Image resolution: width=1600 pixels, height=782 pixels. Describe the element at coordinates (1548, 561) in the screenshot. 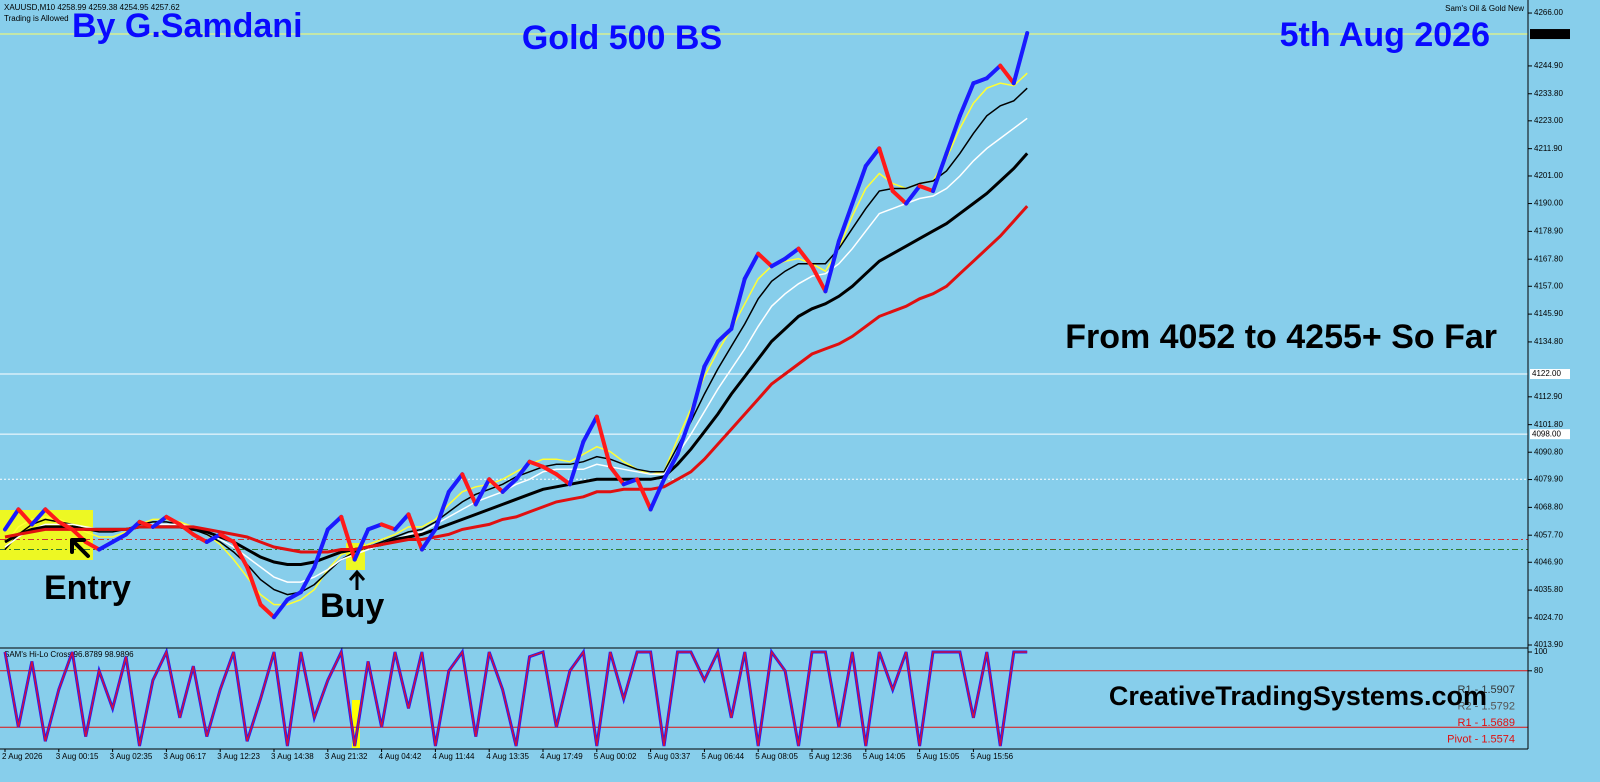

I see `y-tick-label: 4046.90` at that location.